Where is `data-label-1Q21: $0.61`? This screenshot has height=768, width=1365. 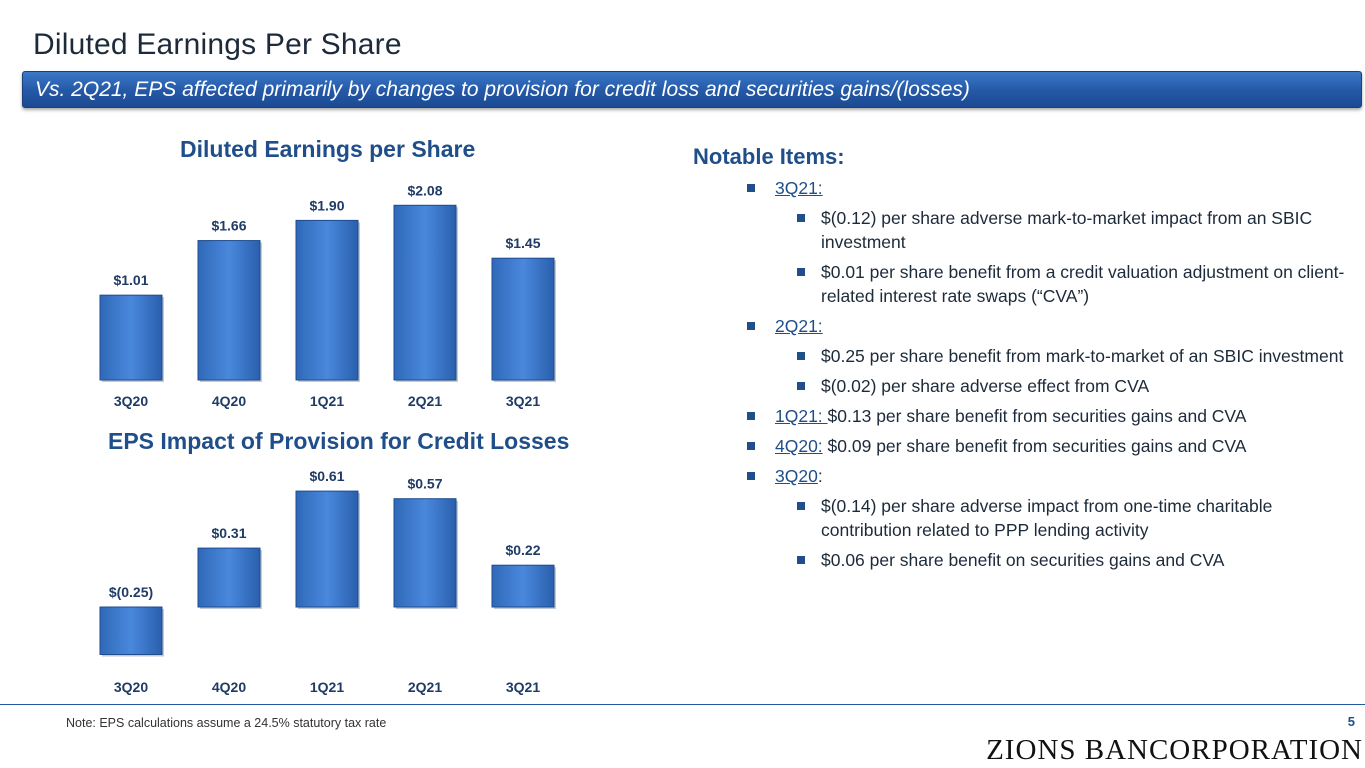
data-label-1Q21: $0.61 is located at coordinates (326, 476).